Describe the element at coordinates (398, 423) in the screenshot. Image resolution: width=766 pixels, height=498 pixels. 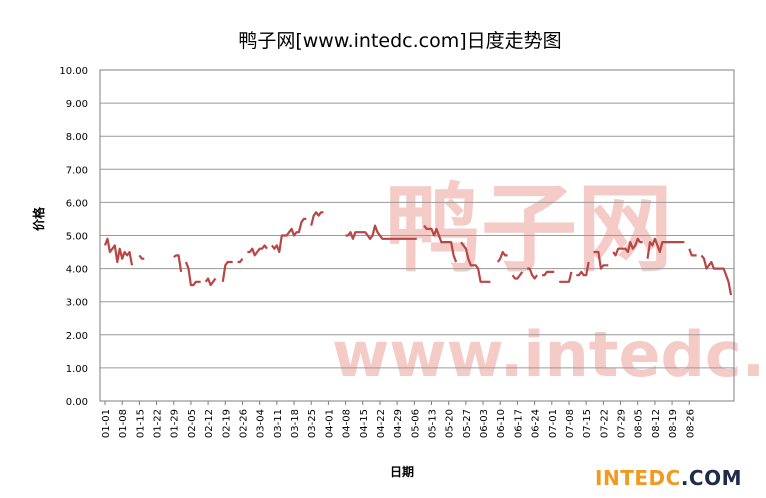
I see `x-tick-label: 04-29` at that location.